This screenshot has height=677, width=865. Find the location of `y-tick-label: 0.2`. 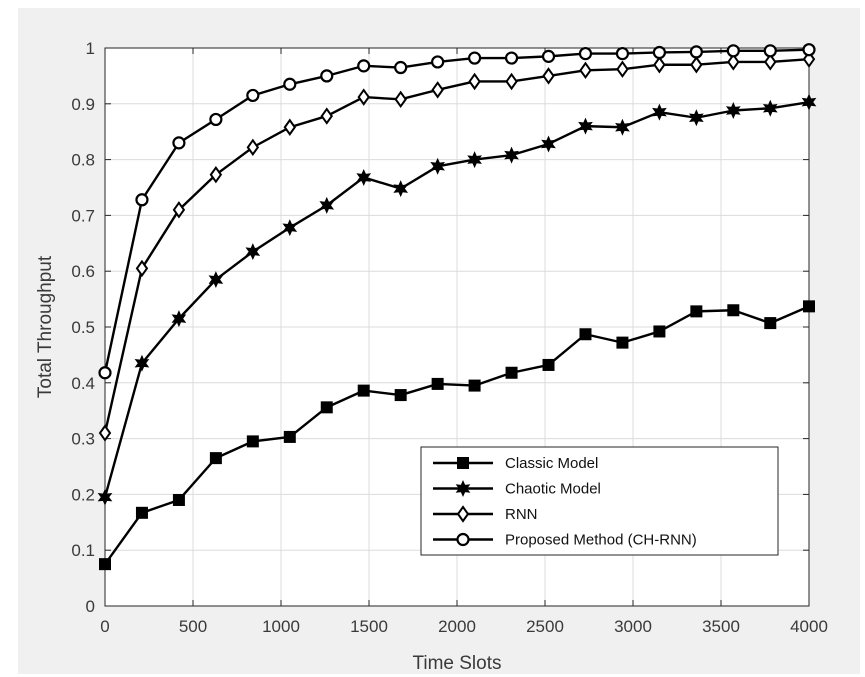

y-tick-label: 0.2 is located at coordinates (83, 494).